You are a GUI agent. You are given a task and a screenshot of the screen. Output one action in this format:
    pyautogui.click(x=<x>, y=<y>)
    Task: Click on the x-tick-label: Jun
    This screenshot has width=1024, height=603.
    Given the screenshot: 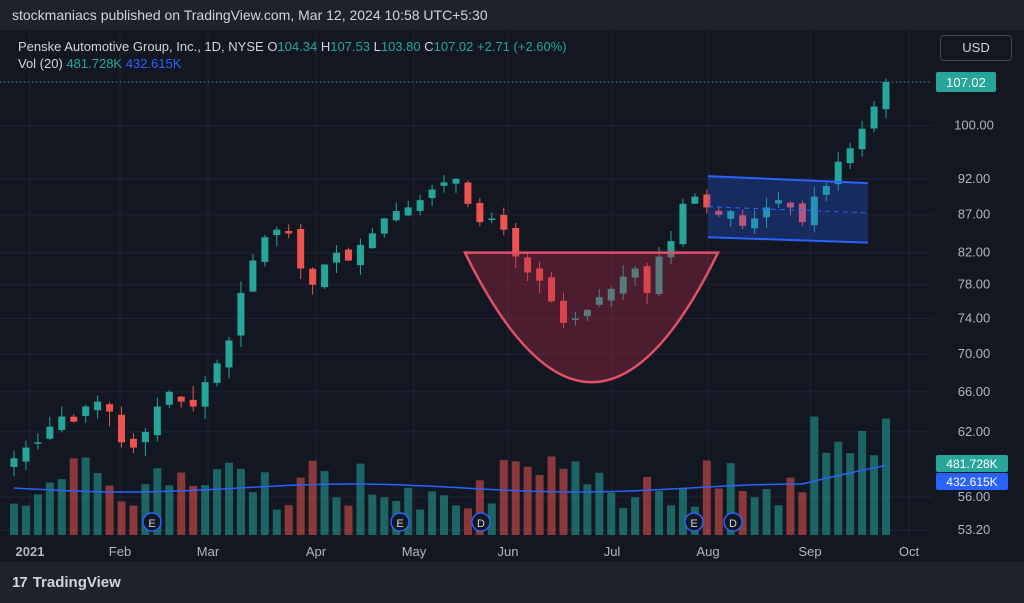 What is the action you would take?
    pyautogui.click(x=508, y=551)
    